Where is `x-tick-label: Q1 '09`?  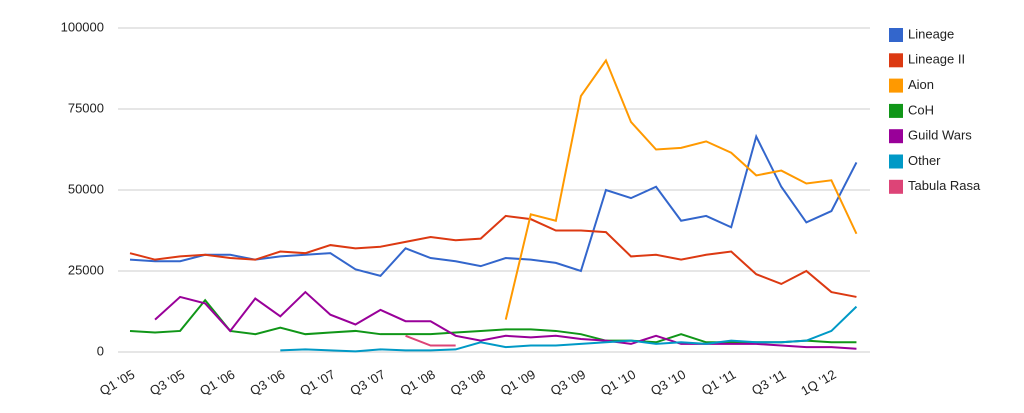
x-tick-label: Q1 '09 is located at coordinates (518, 383).